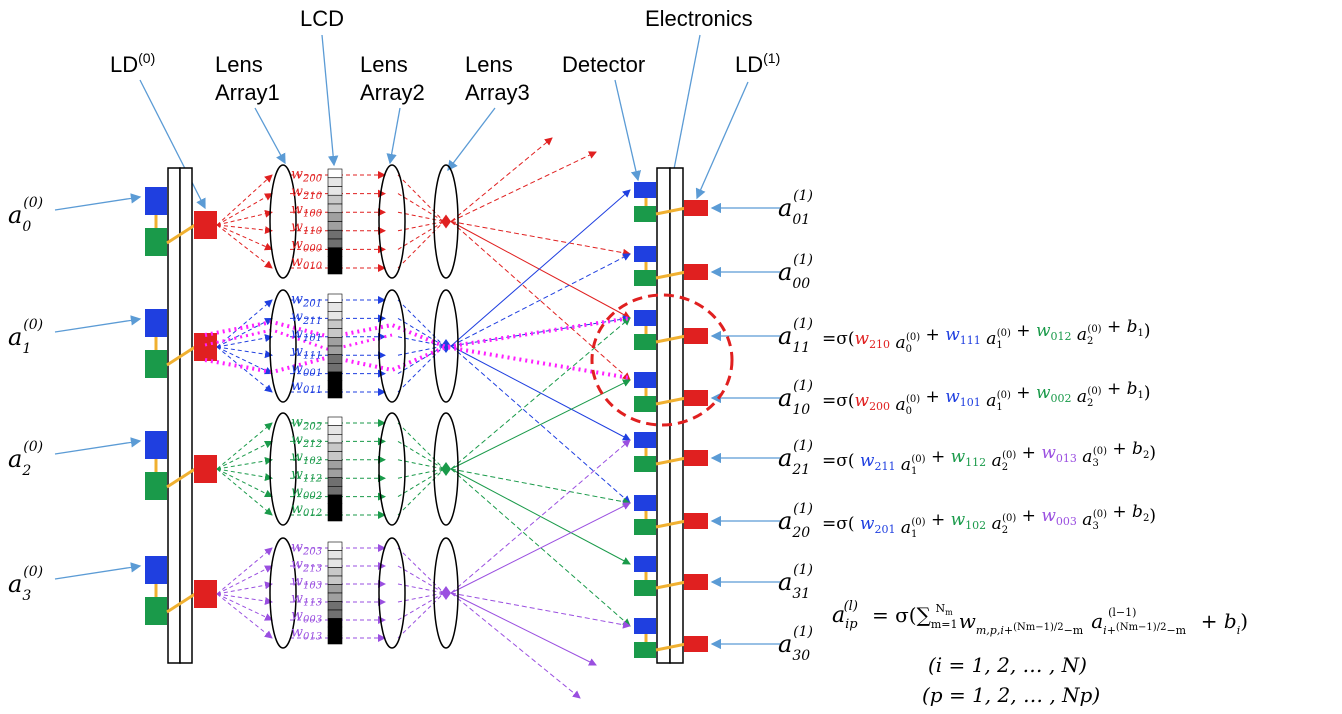 This screenshot has width=1342, height=714. Describe the element at coordinates (306, 318) in the screenshot. I see `weight-label-w211: w211` at that location.